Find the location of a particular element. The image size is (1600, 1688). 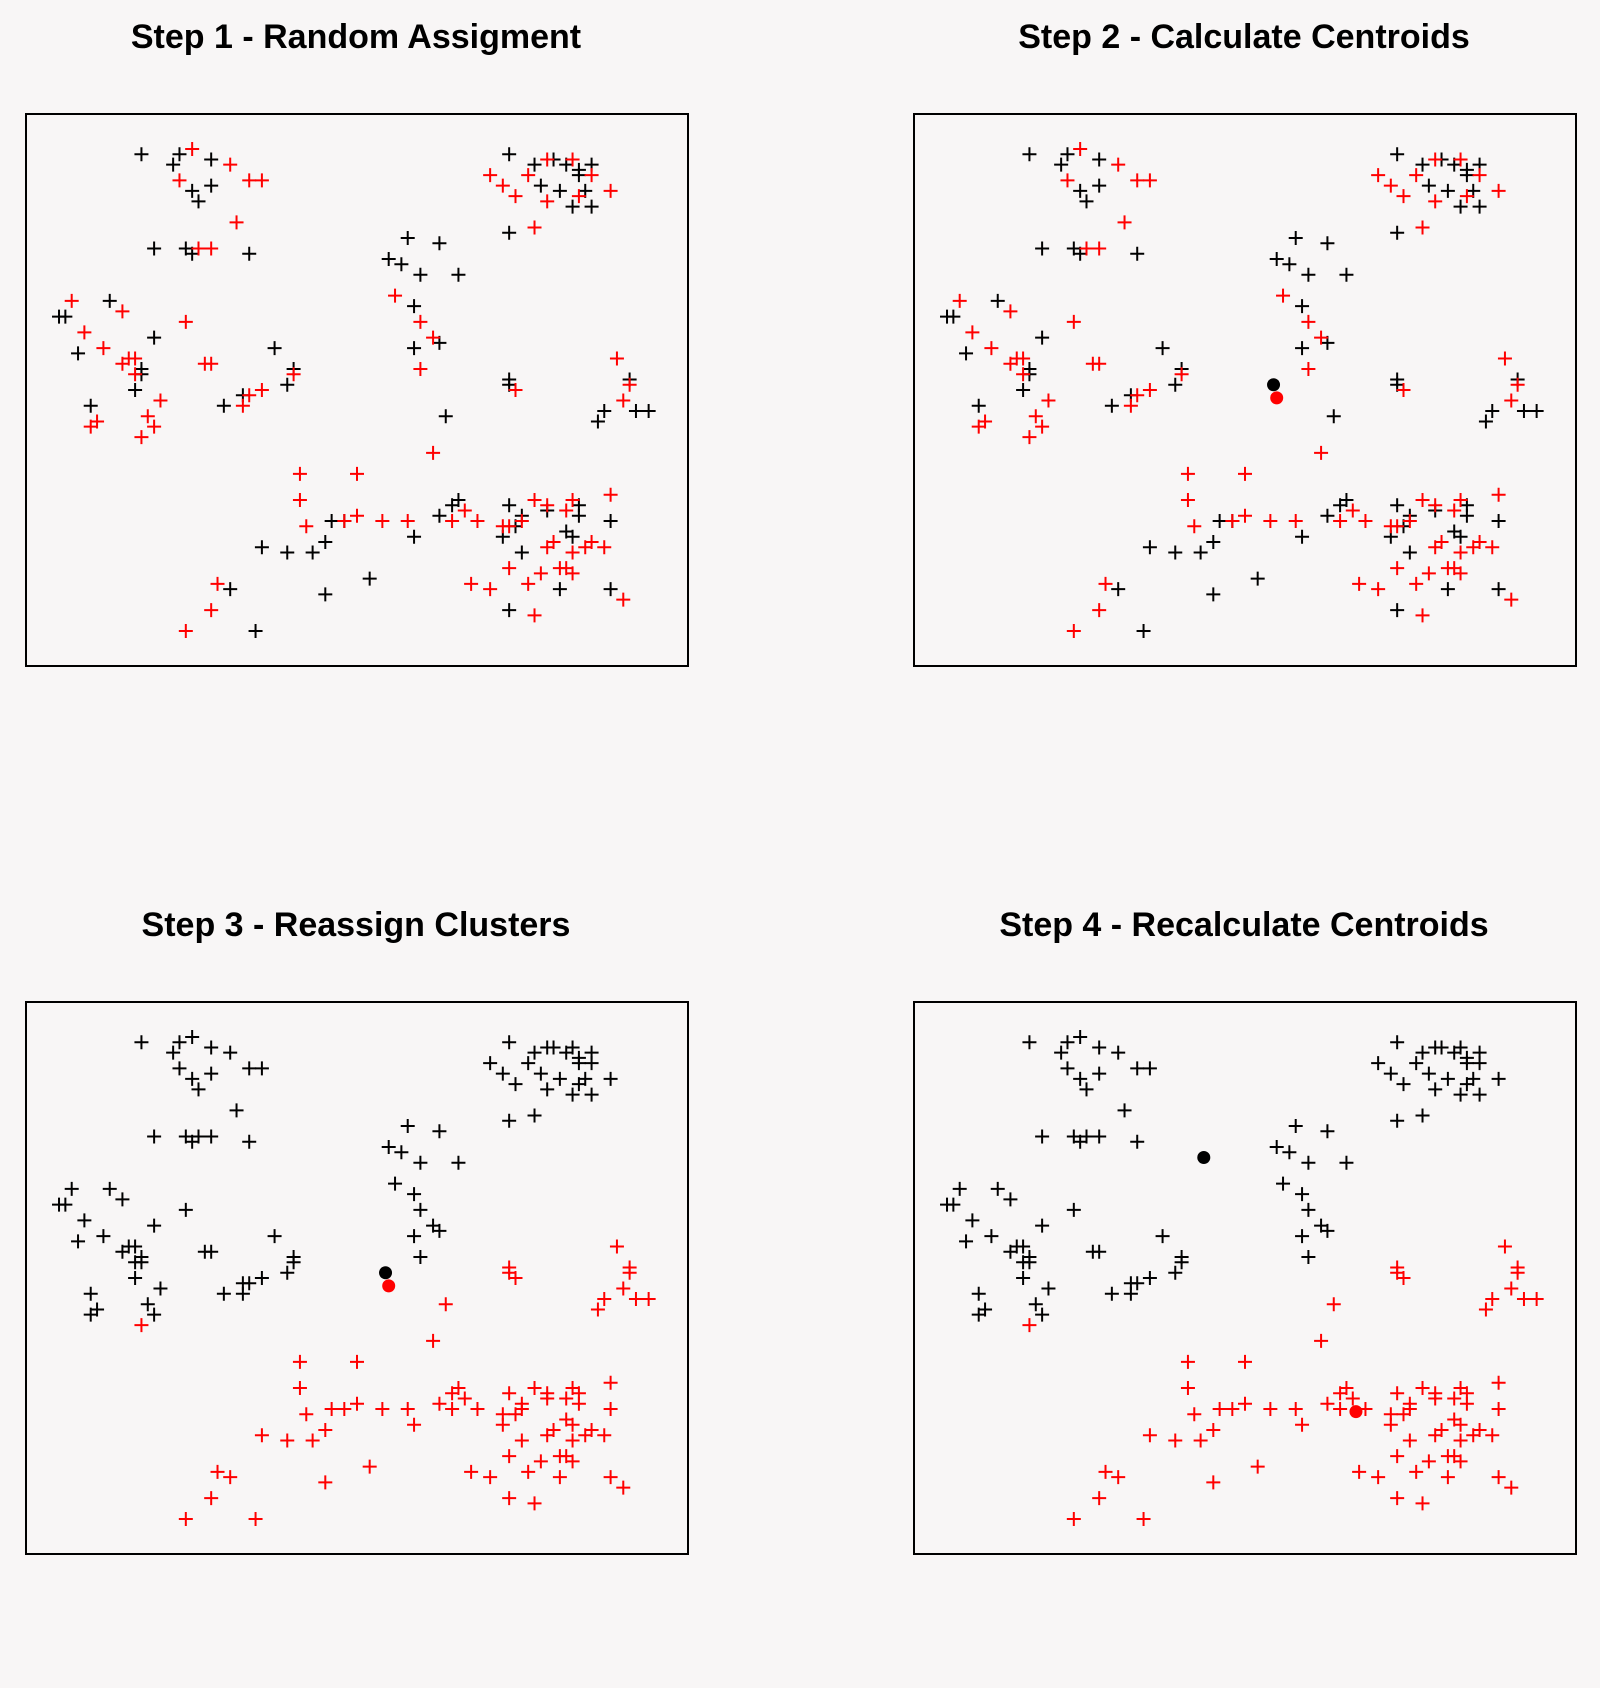

plot-frame is located at coordinates (1245, 1278).